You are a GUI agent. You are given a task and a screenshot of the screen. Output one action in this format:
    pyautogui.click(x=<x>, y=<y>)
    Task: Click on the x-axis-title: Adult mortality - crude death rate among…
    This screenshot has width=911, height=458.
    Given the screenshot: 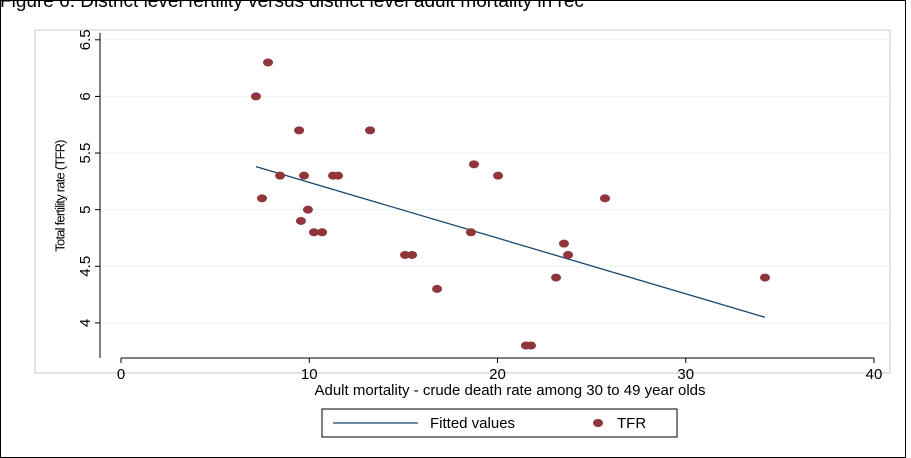 What is the action you would take?
    pyautogui.click(x=509, y=390)
    